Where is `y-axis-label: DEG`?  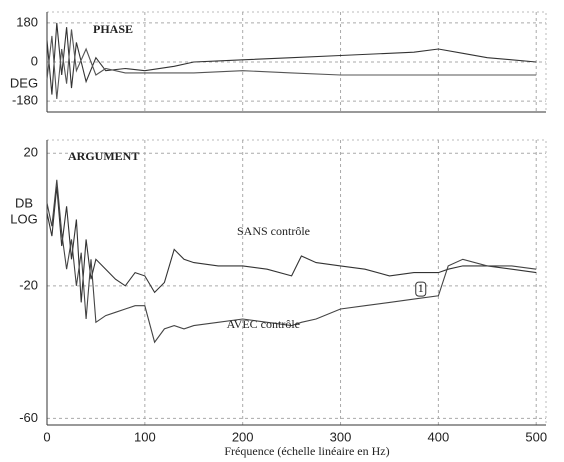
y-axis-label: DEG is located at coordinates (24, 82).